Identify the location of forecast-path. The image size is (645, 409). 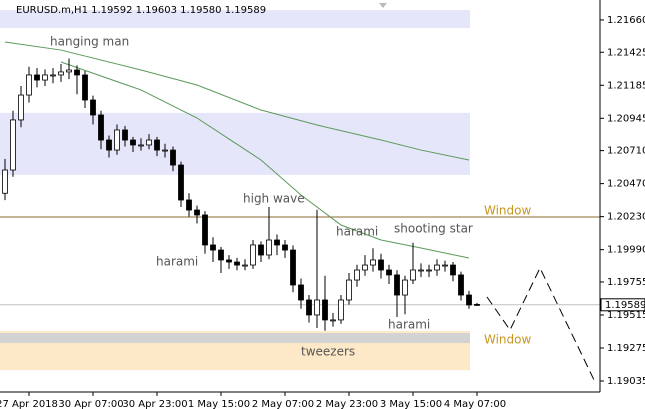
(541, 324).